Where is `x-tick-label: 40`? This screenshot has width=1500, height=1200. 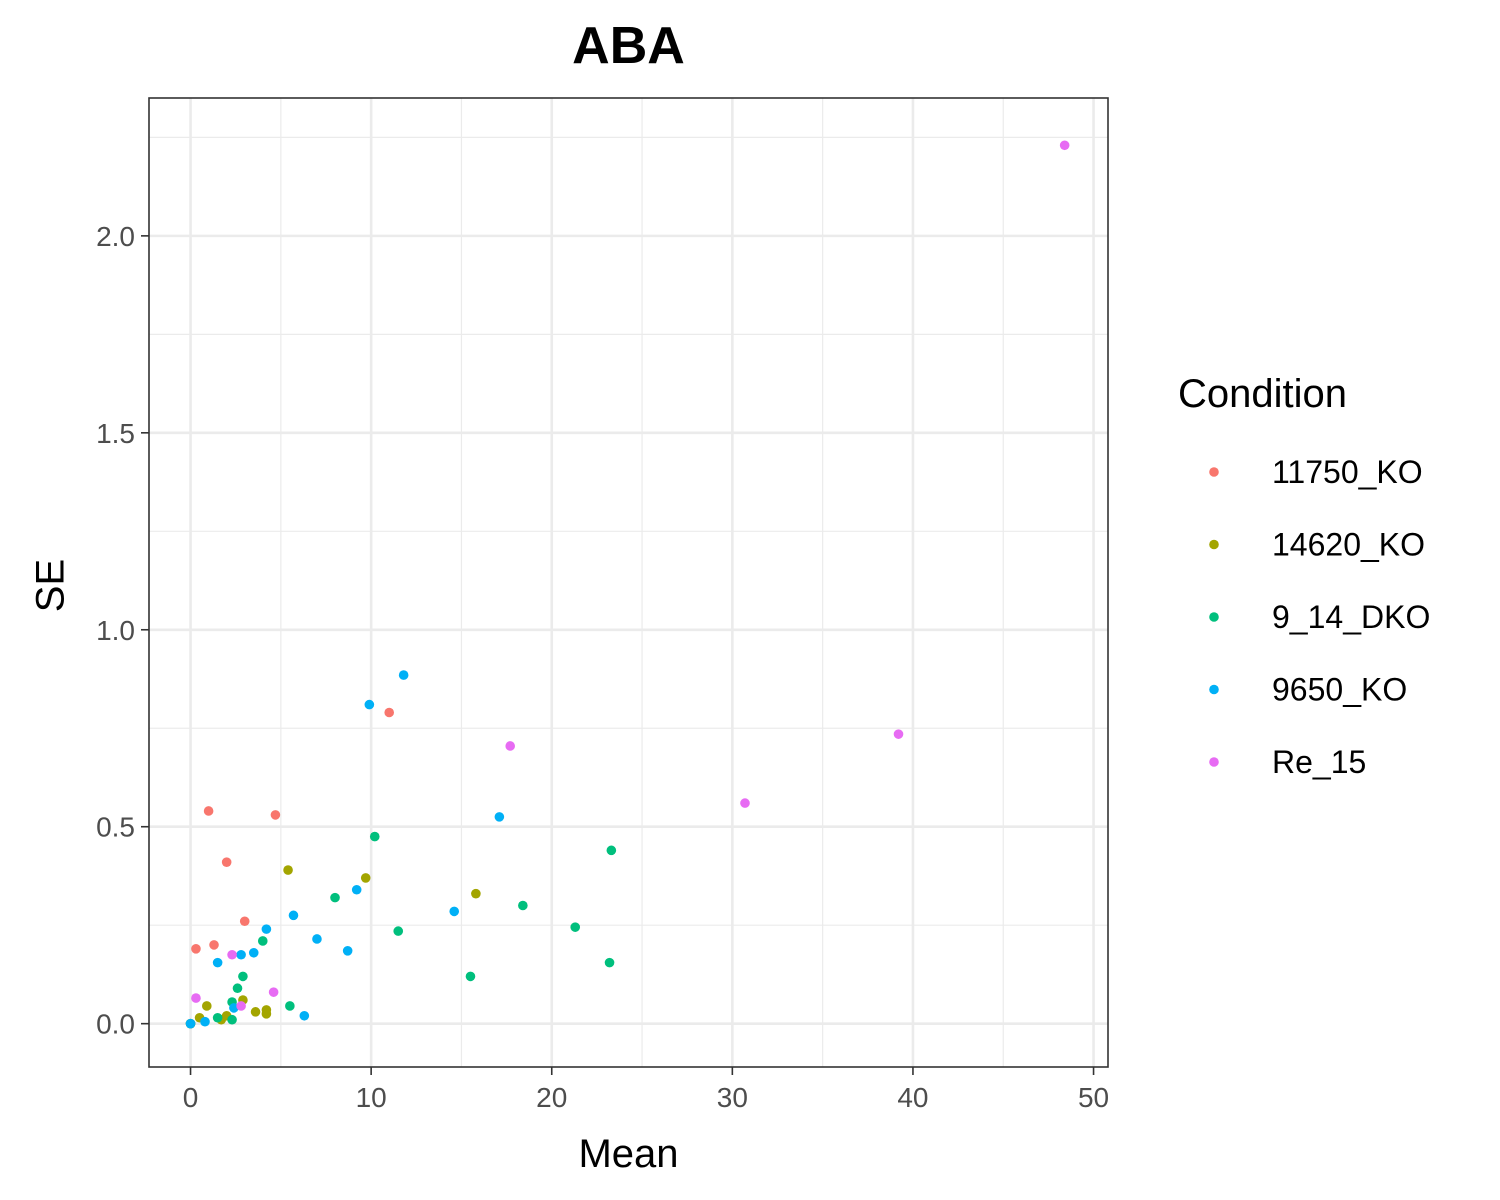
x-tick-label: 40 is located at coordinates (912, 1097).